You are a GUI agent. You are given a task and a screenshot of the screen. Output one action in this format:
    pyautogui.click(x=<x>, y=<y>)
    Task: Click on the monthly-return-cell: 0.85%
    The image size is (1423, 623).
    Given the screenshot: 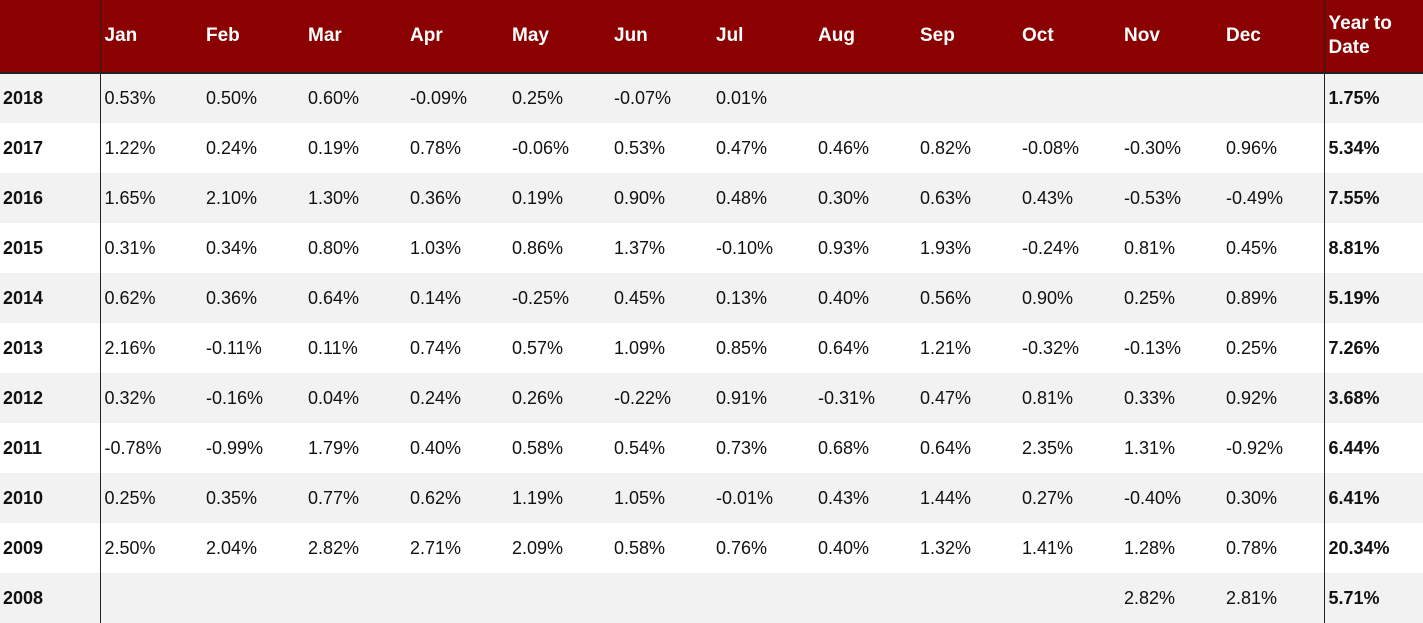 What is the action you would take?
    pyautogui.click(x=742, y=347)
    